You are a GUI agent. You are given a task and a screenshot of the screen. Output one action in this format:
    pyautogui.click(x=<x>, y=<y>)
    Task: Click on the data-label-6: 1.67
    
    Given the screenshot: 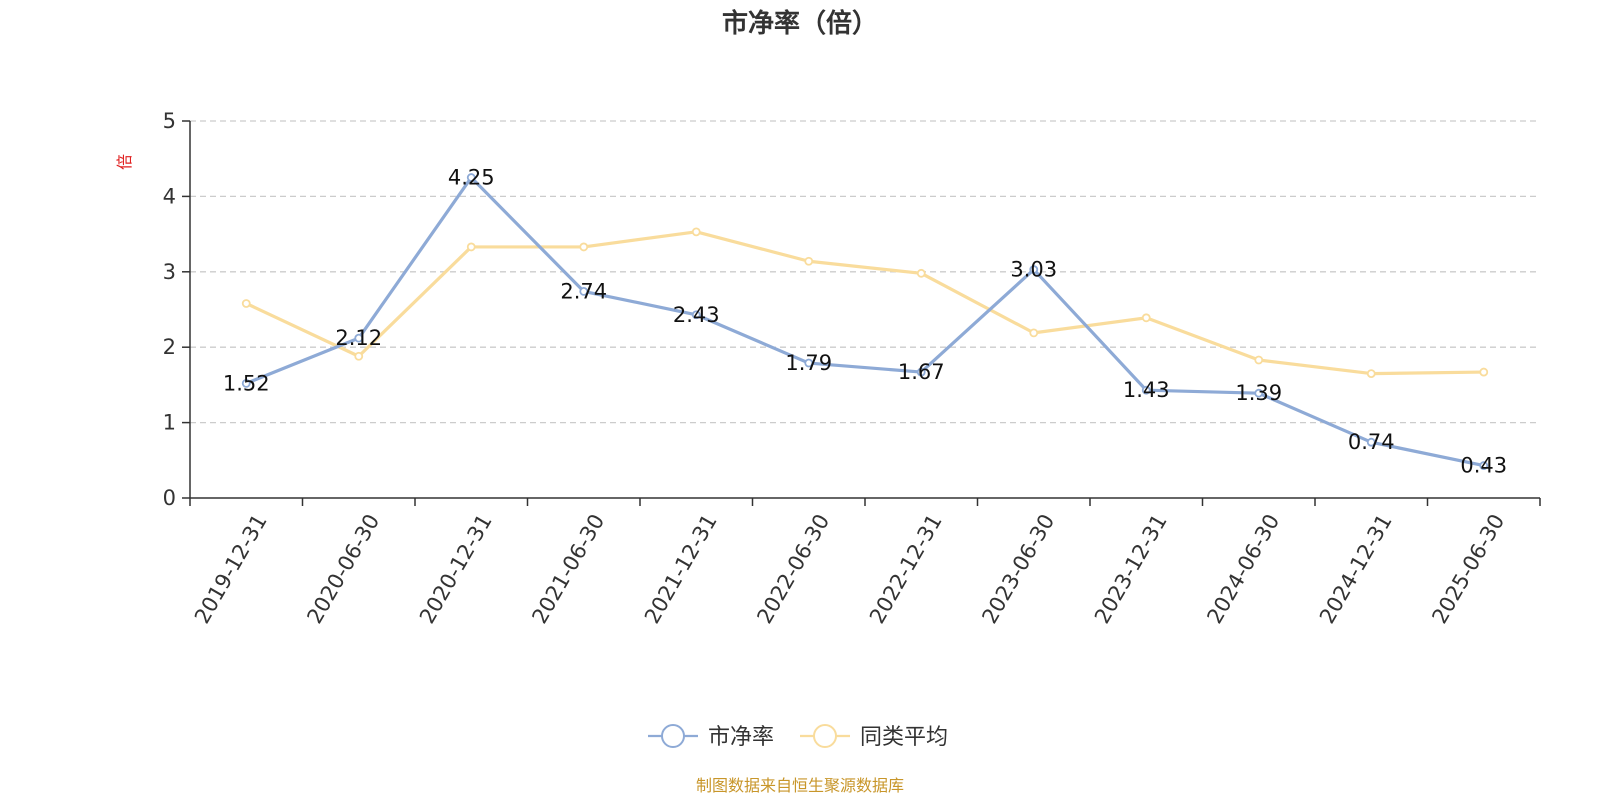 What is the action you would take?
    pyautogui.click(x=921, y=372)
    